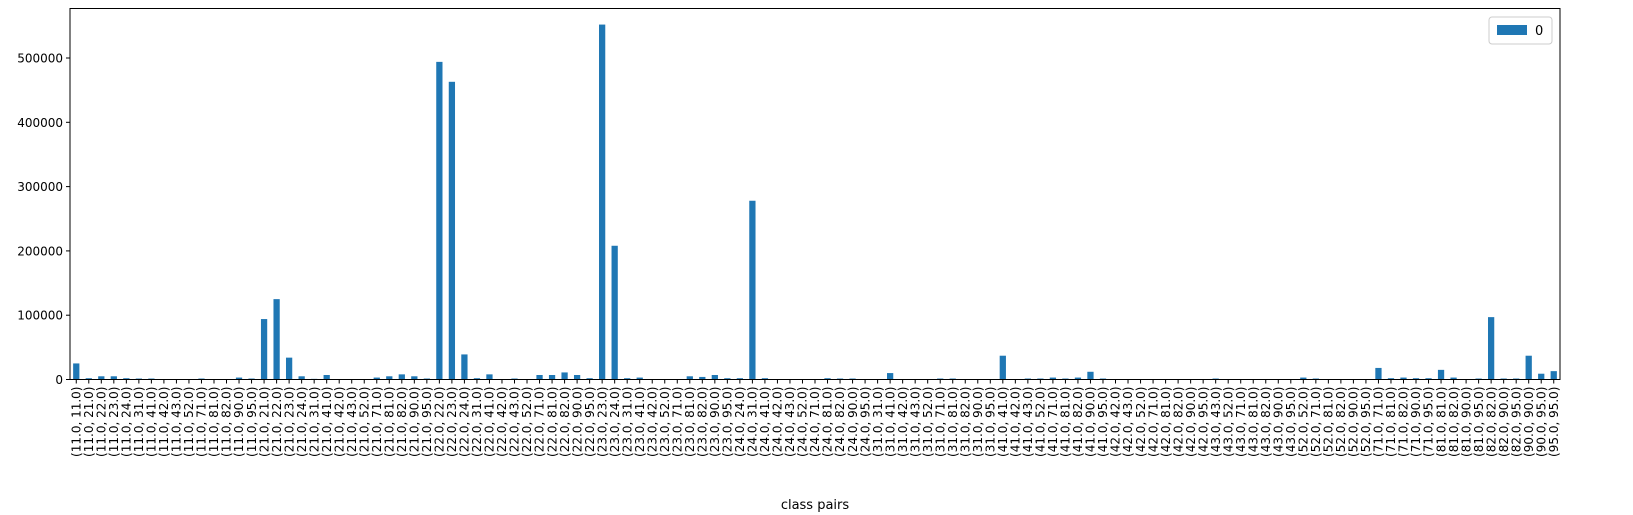 This screenshot has width=1633, height=515. What do you see at coordinates (59, 380) in the screenshot?
I see `y-tick-label: 0` at bounding box center [59, 380].